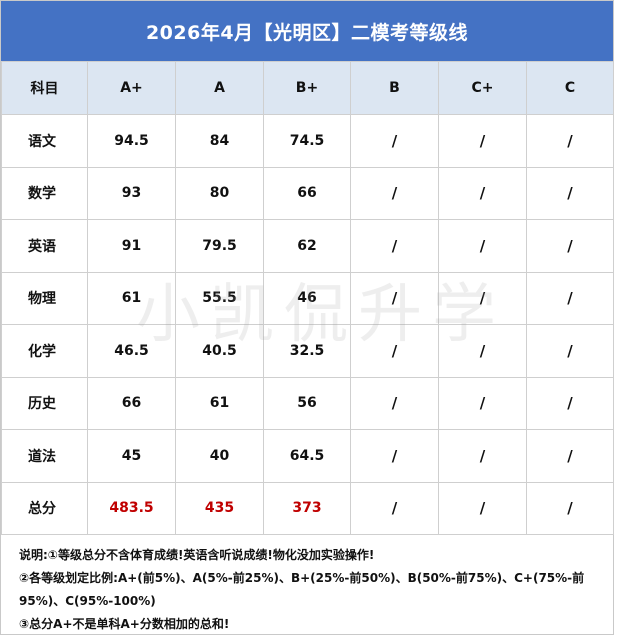 The height and width of the screenshot is (637, 618). What do you see at coordinates (44, 88) in the screenshot?
I see `header-subject: 科目` at bounding box center [44, 88].